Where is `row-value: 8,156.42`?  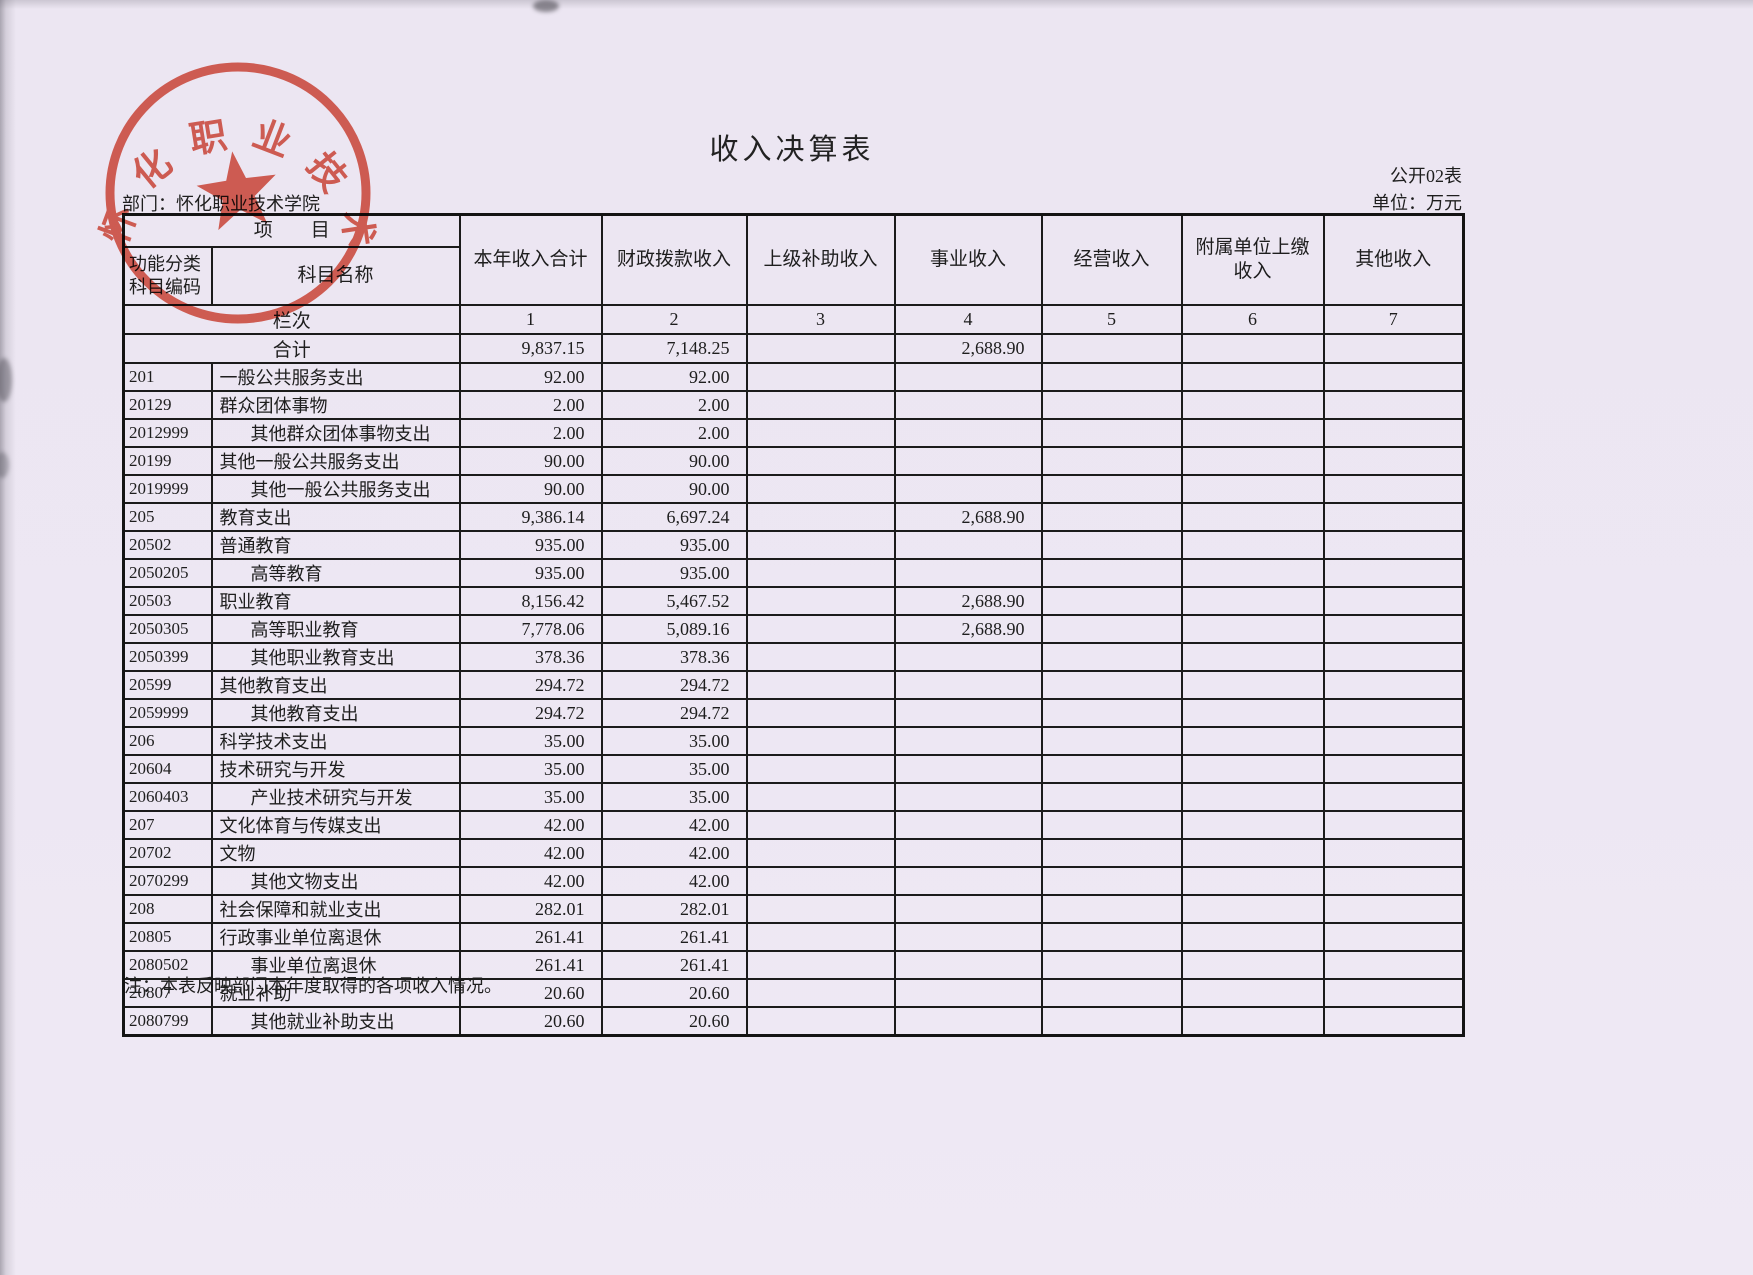 row-value: 8,156.42 is located at coordinates (530, 601).